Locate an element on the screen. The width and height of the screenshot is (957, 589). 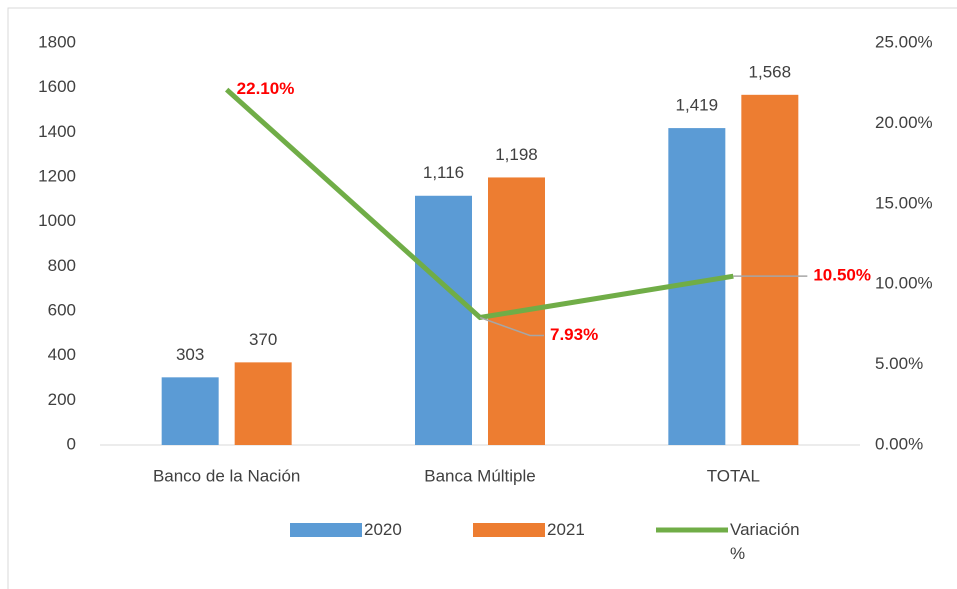
y-tick-label: 1200 is located at coordinates (57, 175).